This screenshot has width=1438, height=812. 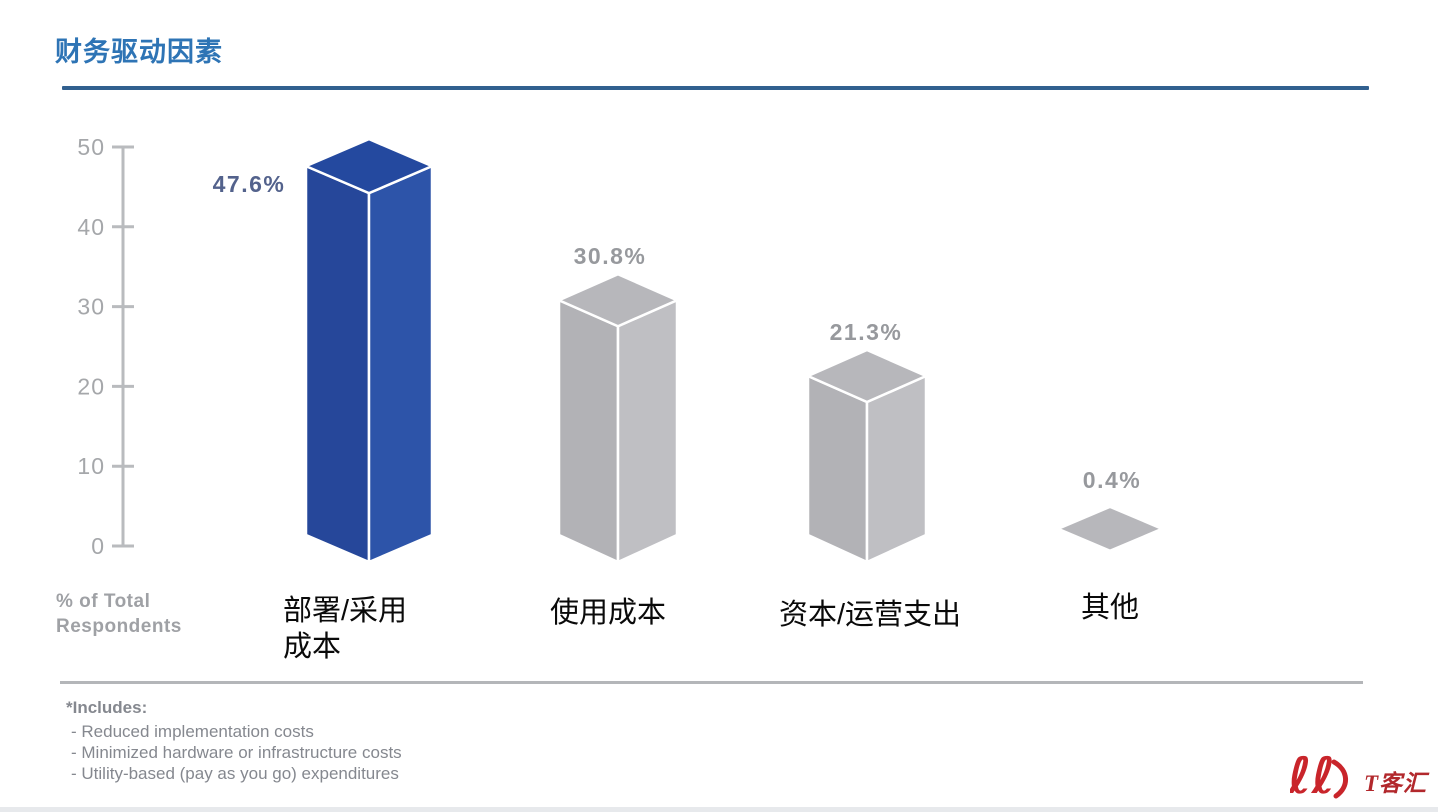 I want to click on value-label: 0.4%, so click(x=1112, y=480).